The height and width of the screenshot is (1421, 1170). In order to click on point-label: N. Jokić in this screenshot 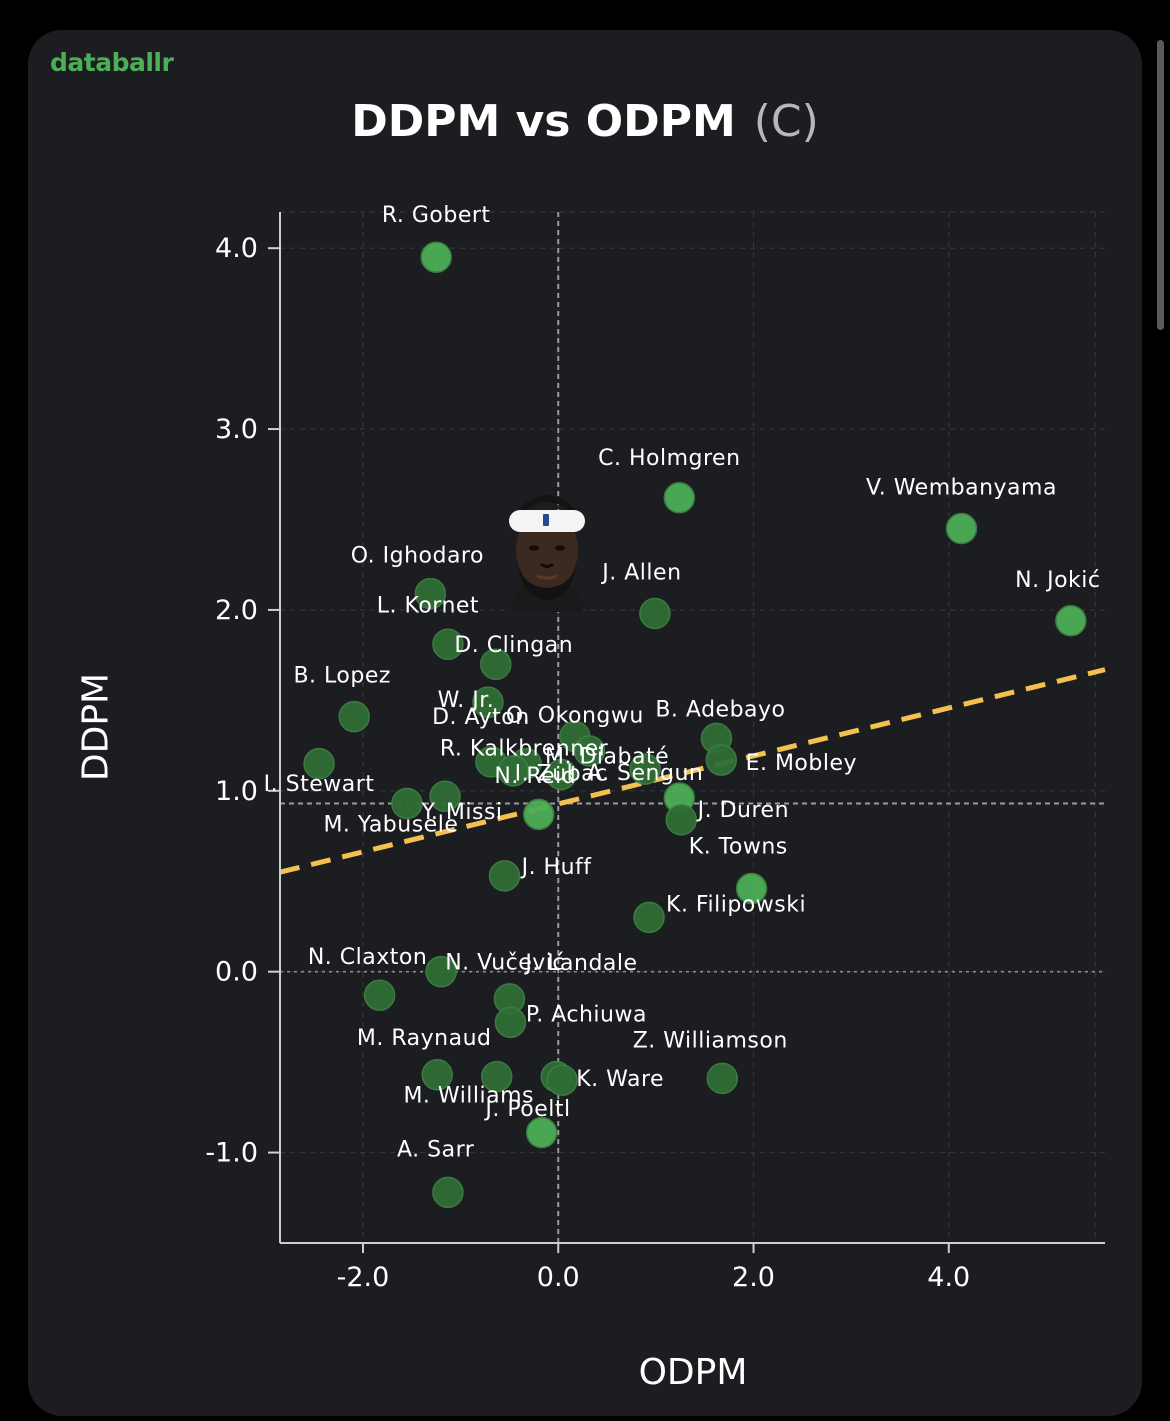, I will do `click(1057, 580)`.